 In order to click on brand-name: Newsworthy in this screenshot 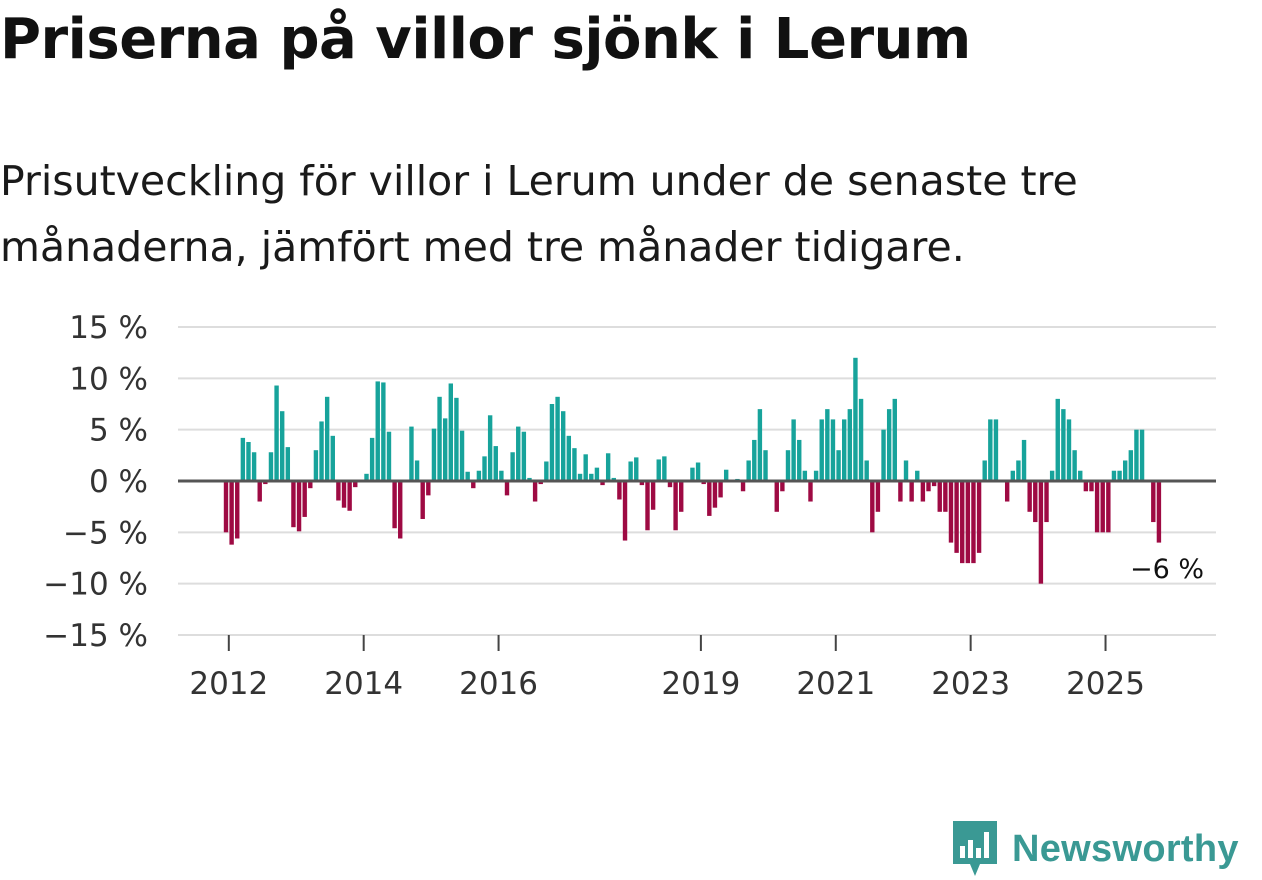, I will do `click(1125, 849)`.